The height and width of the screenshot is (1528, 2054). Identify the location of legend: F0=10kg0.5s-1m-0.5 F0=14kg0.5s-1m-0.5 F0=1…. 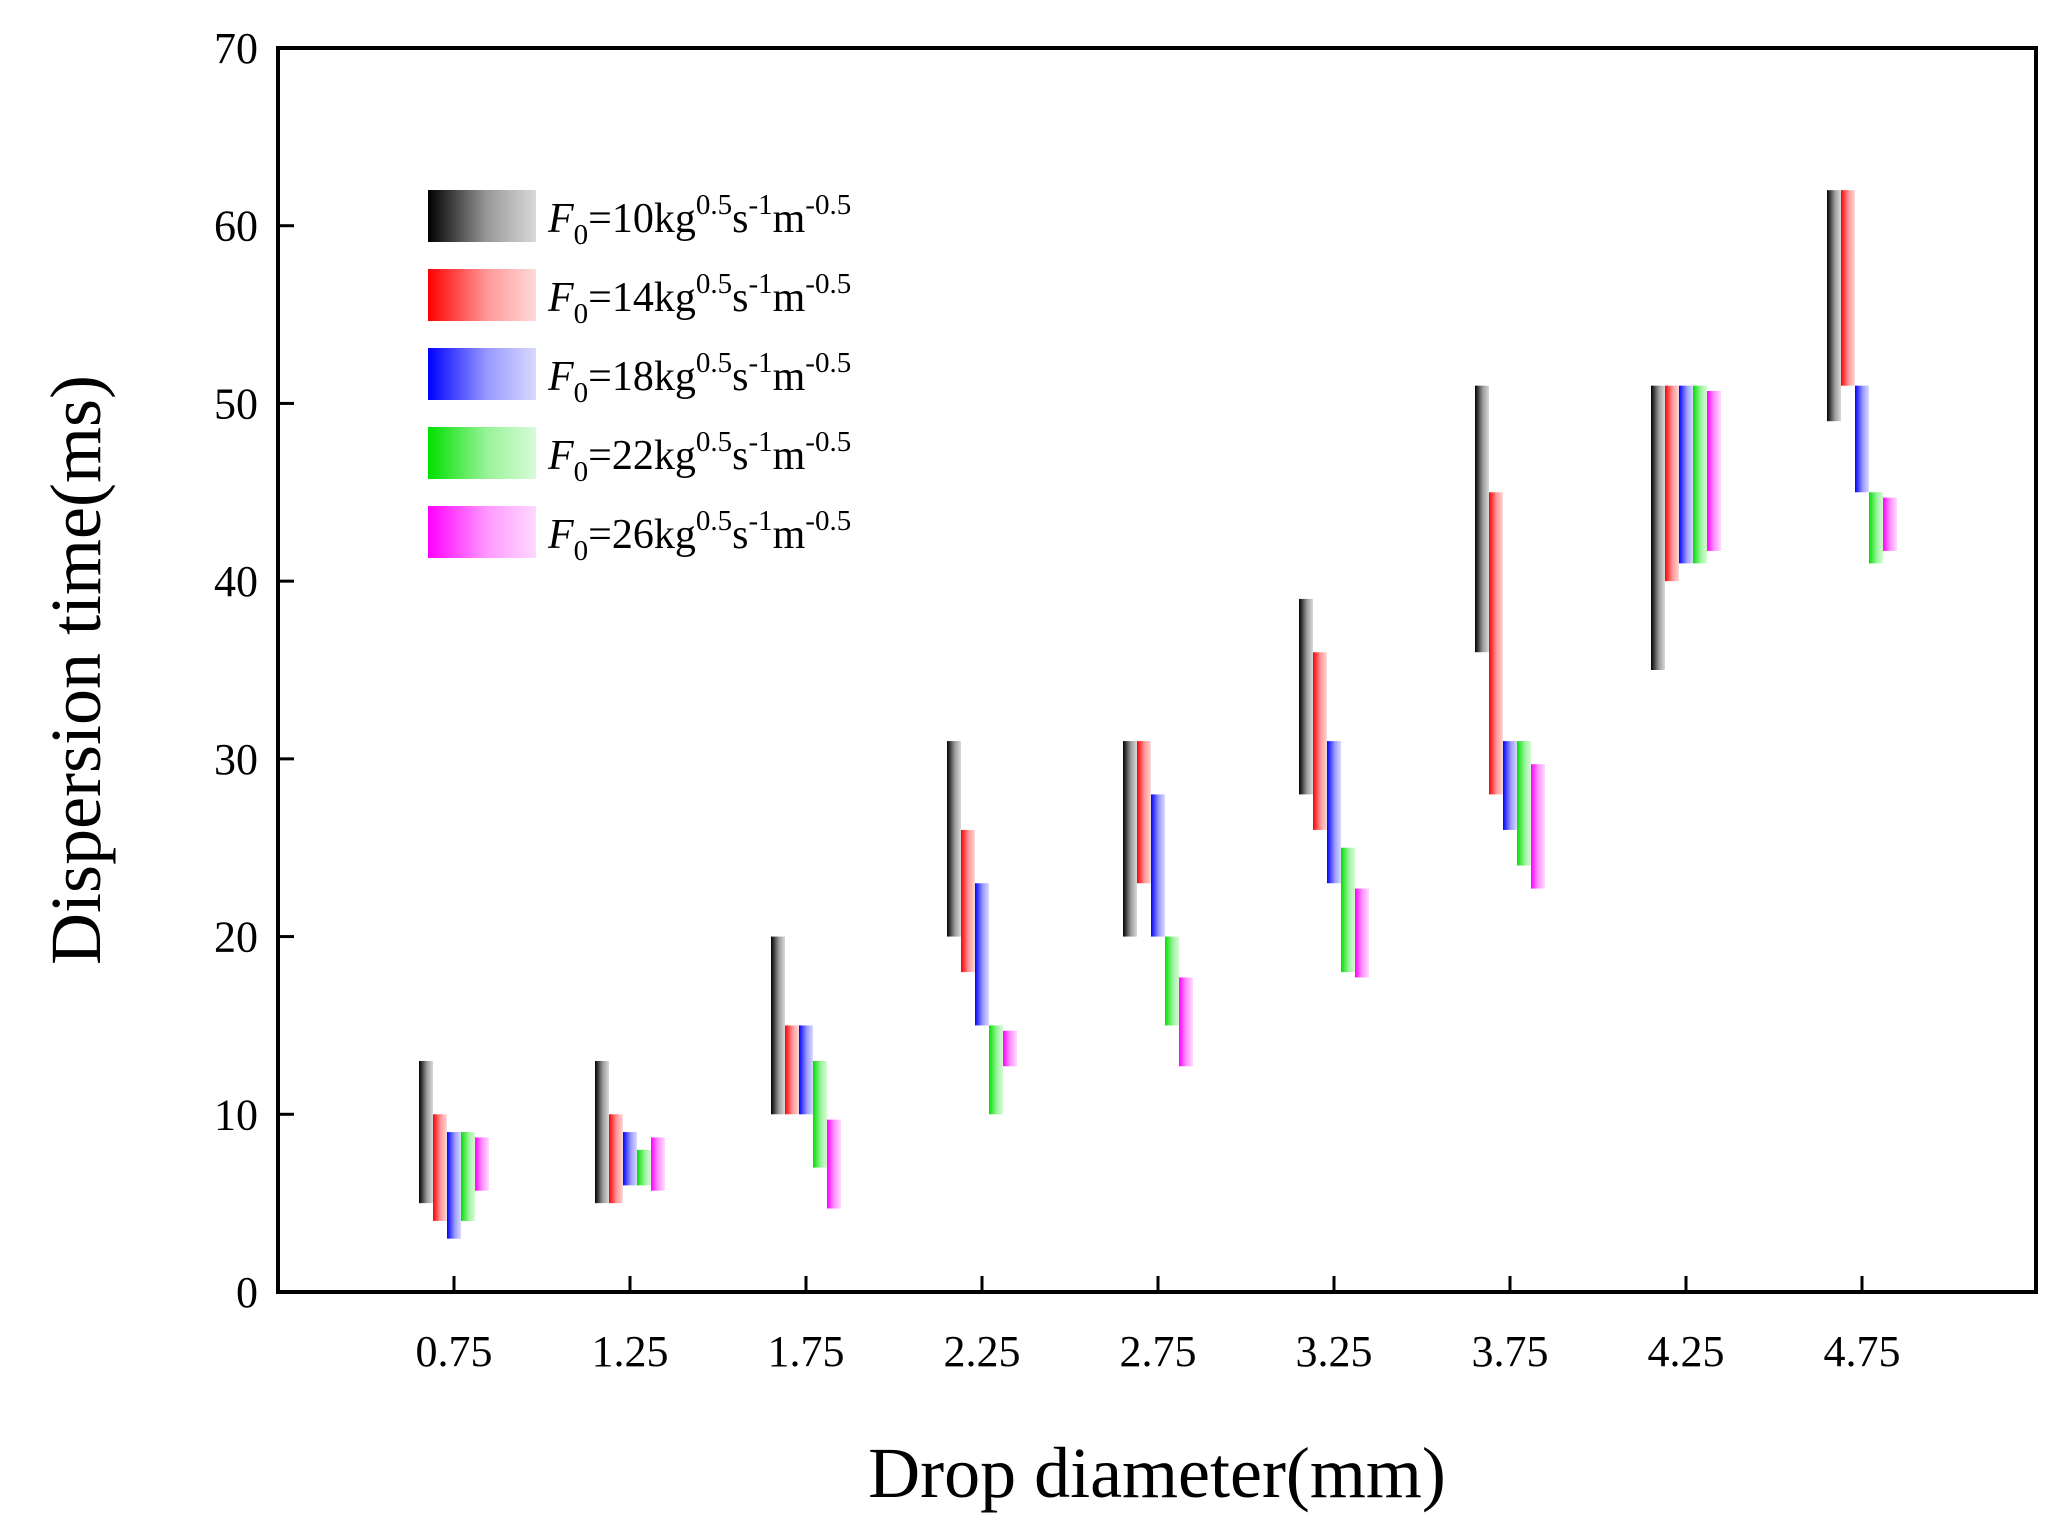
(639, 378).